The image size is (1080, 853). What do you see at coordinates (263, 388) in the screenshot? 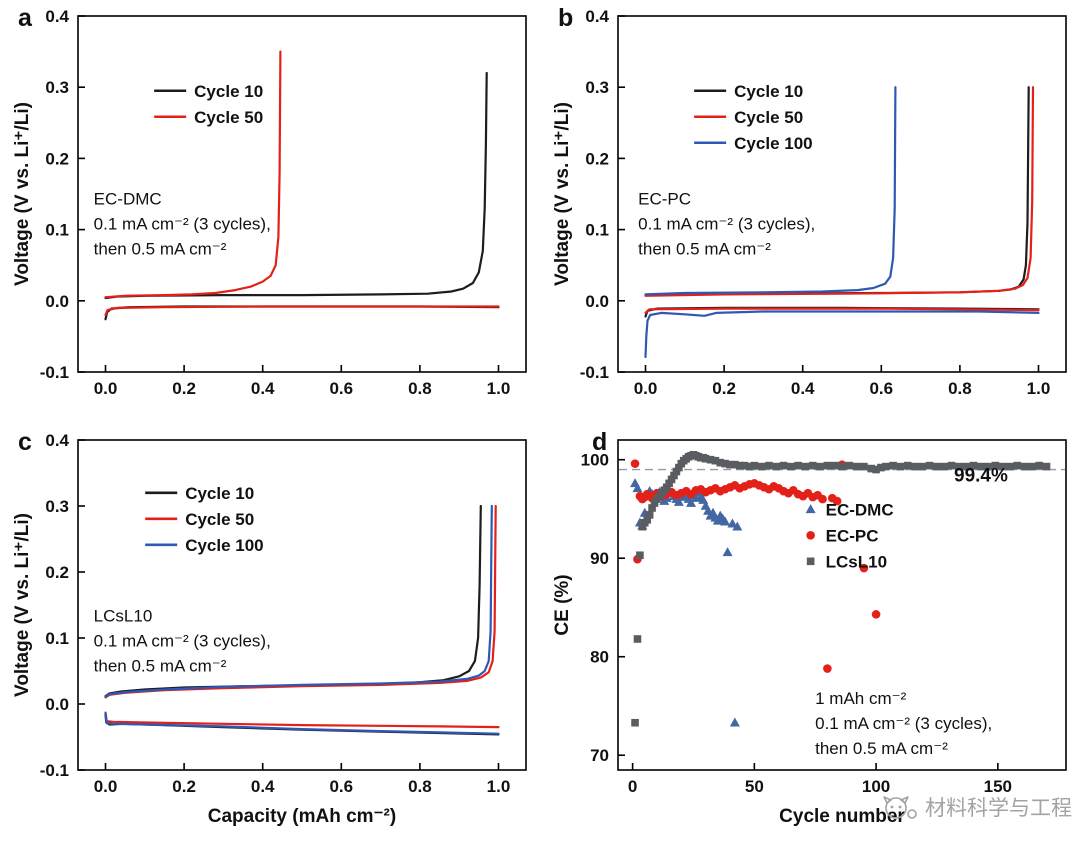
I see `x-tick-label: 0.4` at bounding box center [263, 388].